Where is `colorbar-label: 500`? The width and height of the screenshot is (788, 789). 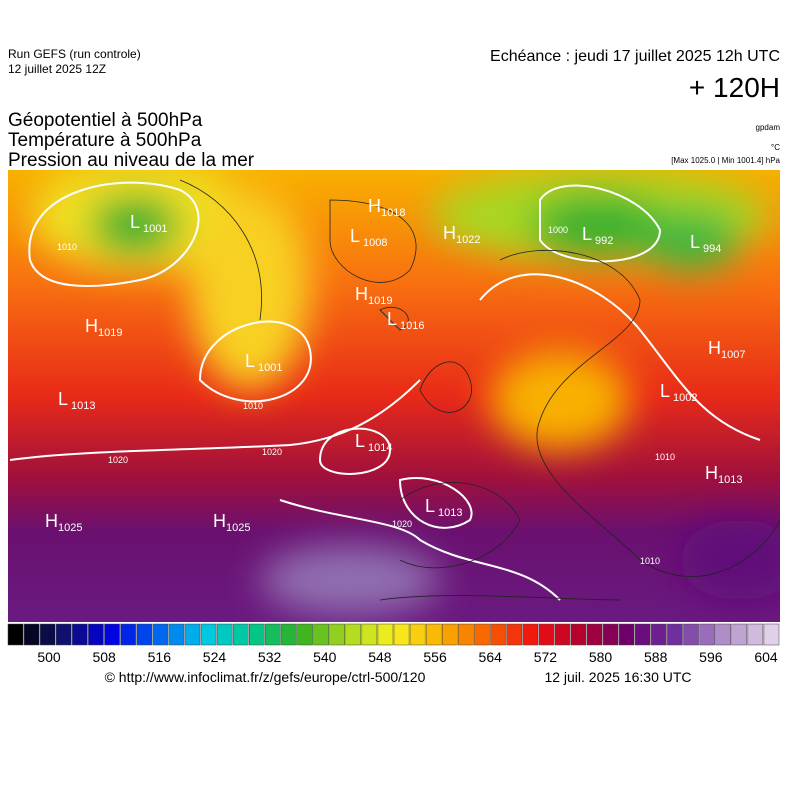 colorbar-label: 500 is located at coordinates (49, 657).